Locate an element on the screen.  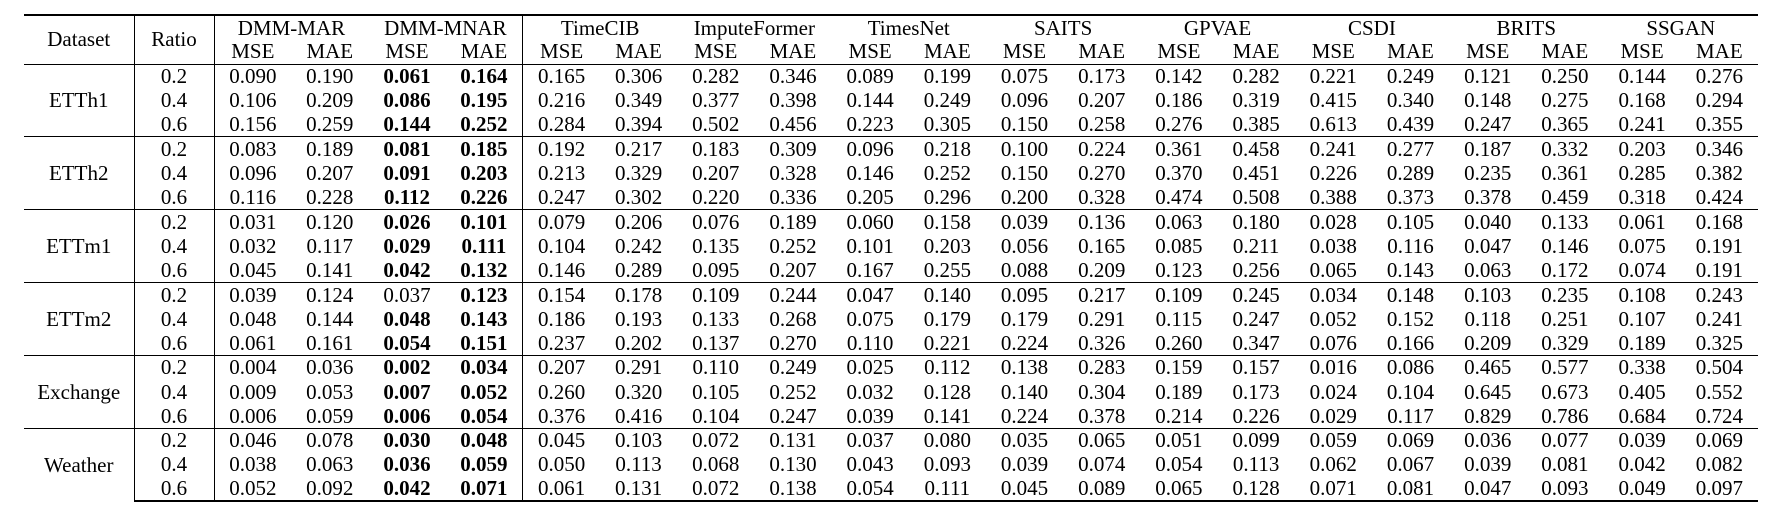
value-cell: 0.373 is located at coordinates (1410, 197).